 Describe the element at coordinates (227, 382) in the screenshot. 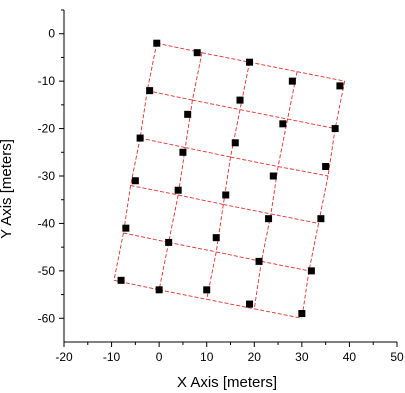

I see `x-axis-title: X Axis [meters]` at that location.